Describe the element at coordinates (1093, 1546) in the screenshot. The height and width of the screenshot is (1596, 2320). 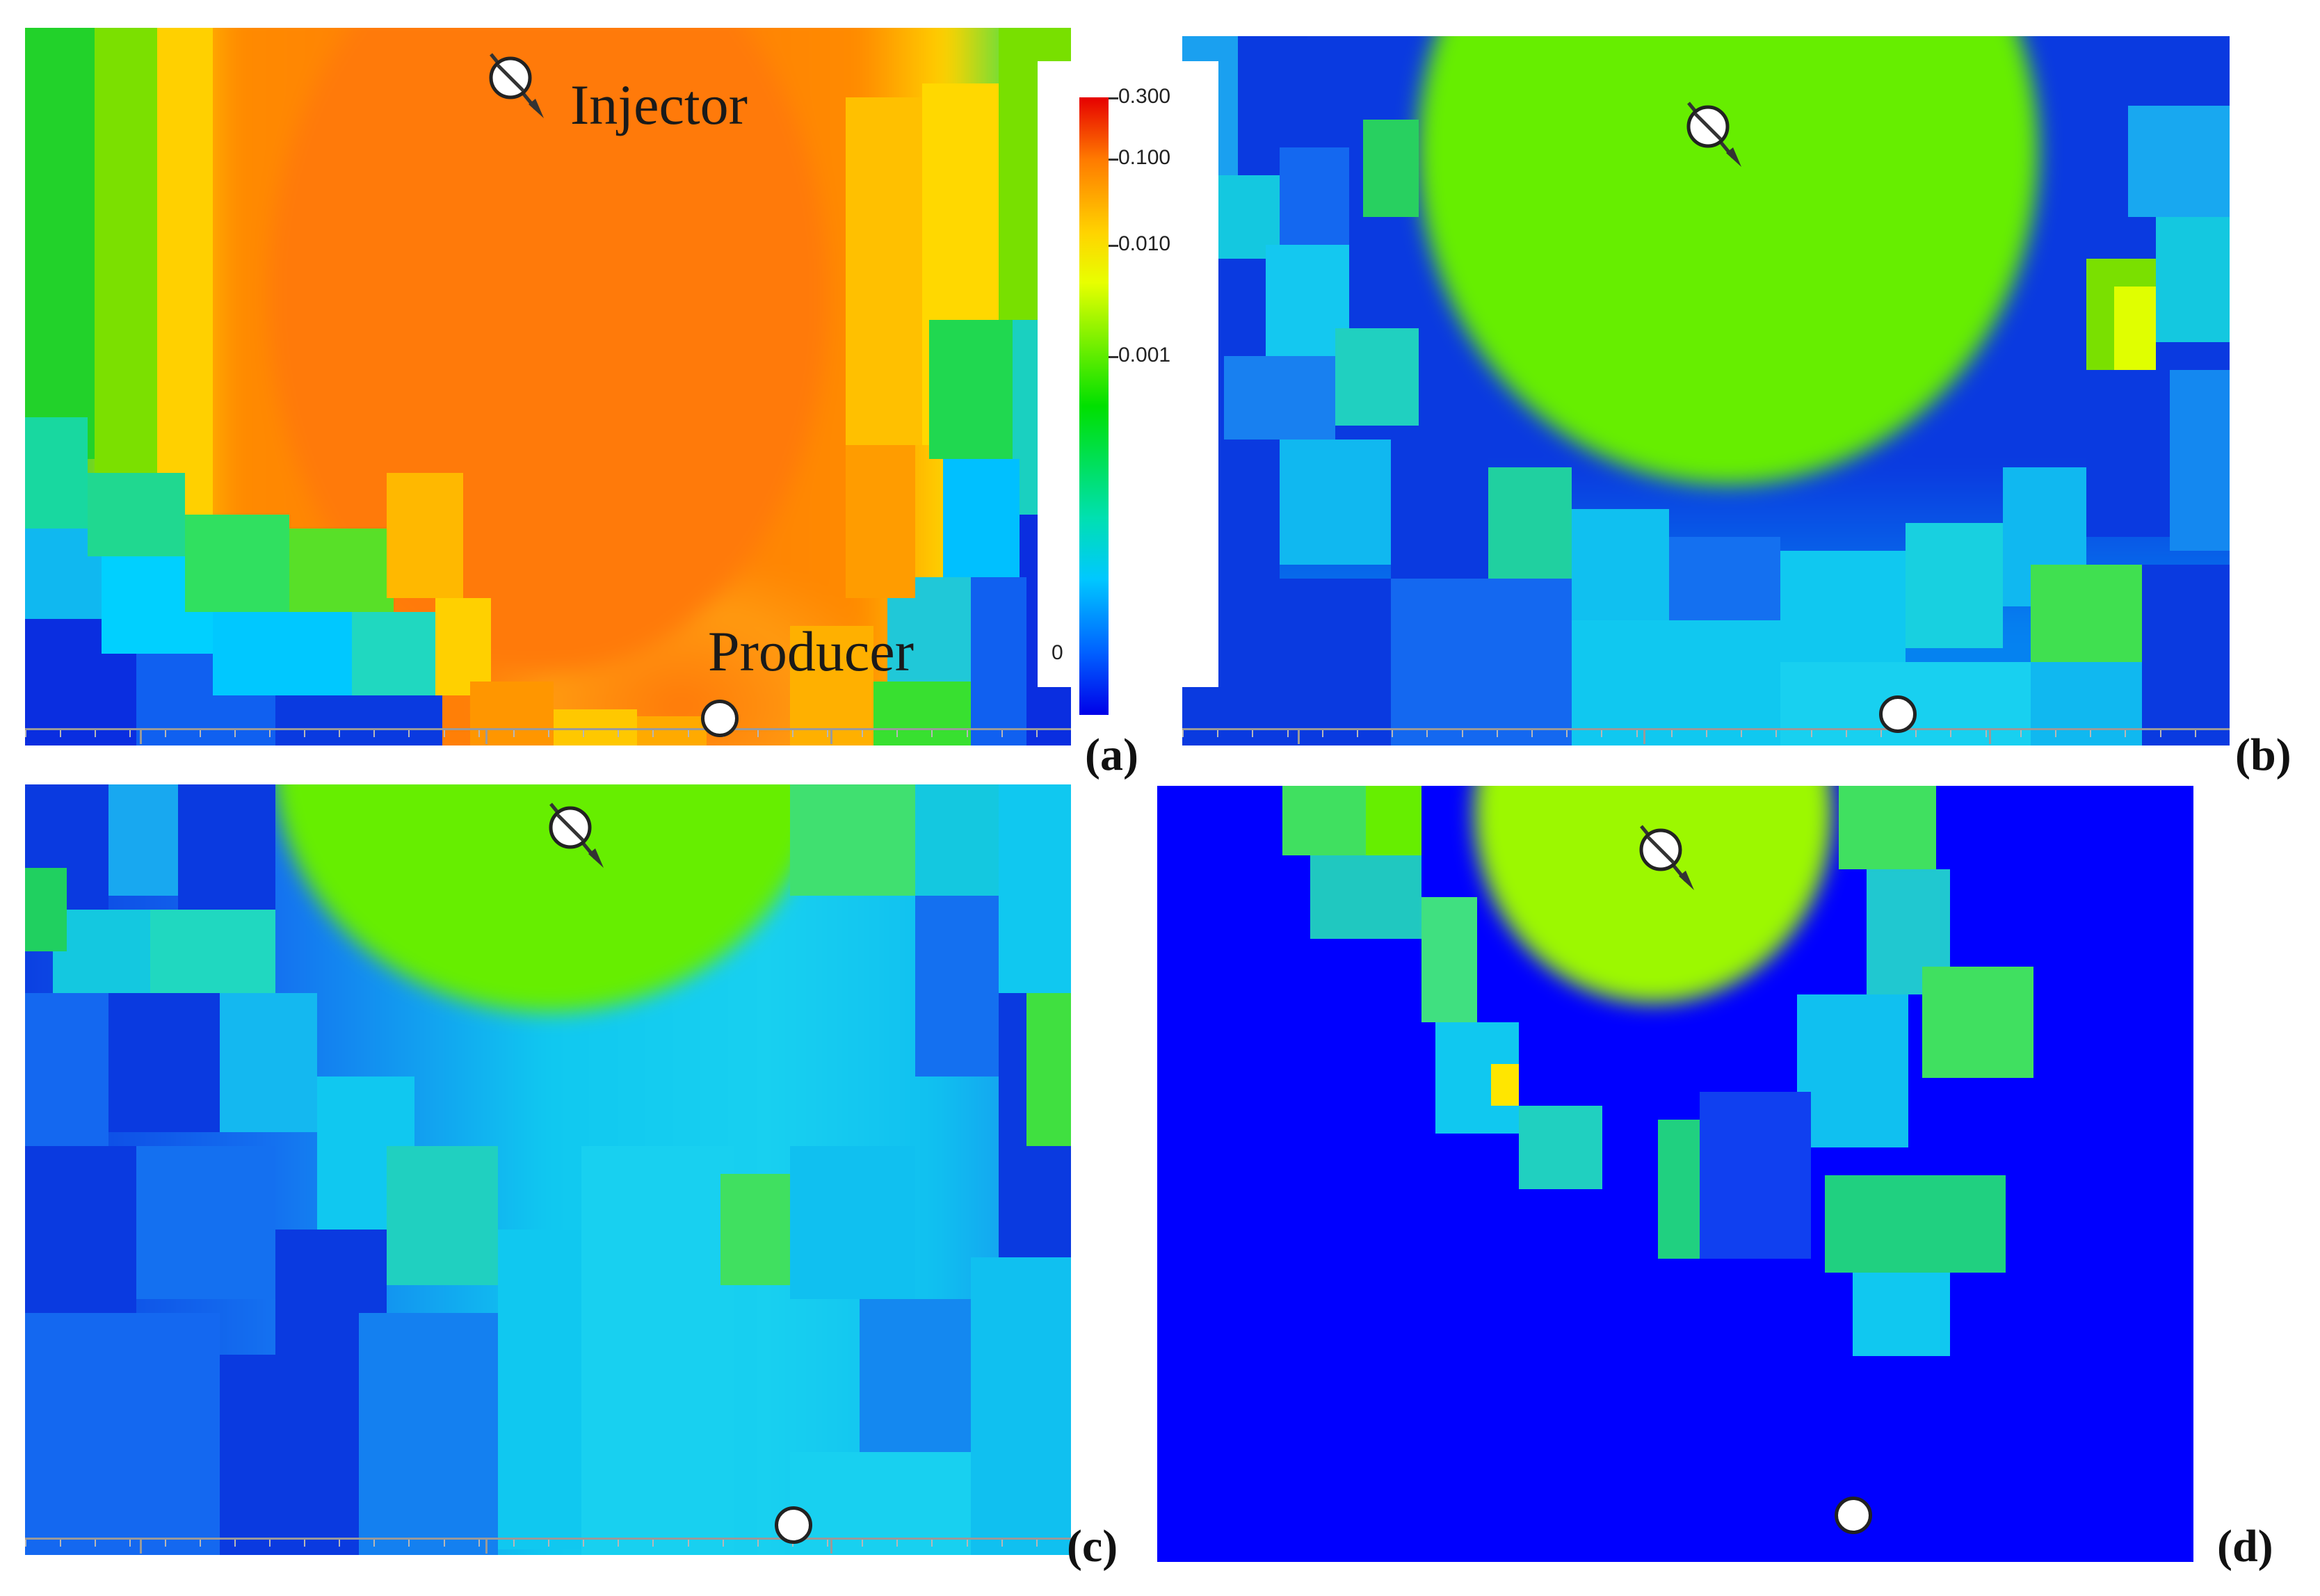
I see `panel-label-c: (c)` at that location.